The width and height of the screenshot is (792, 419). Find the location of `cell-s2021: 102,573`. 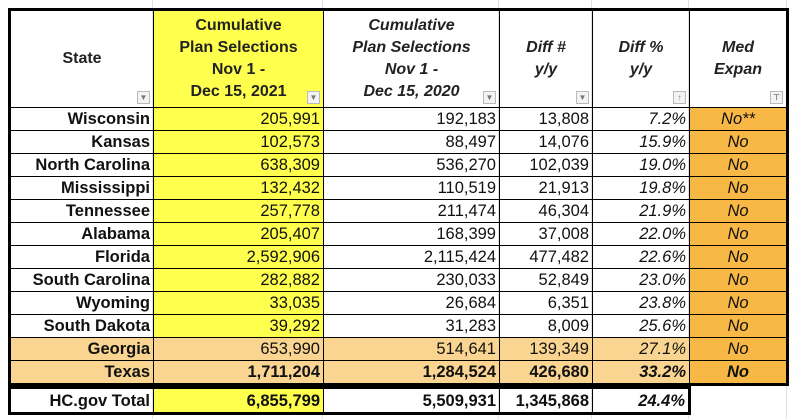

cell-s2021: 102,573 is located at coordinates (238, 142).